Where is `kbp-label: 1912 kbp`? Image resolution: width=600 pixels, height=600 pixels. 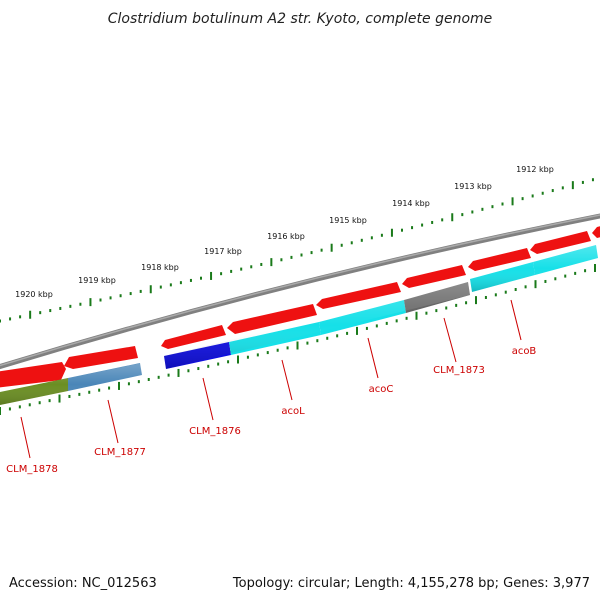 kbp-label: 1912 kbp is located at coordinates (535, 169).